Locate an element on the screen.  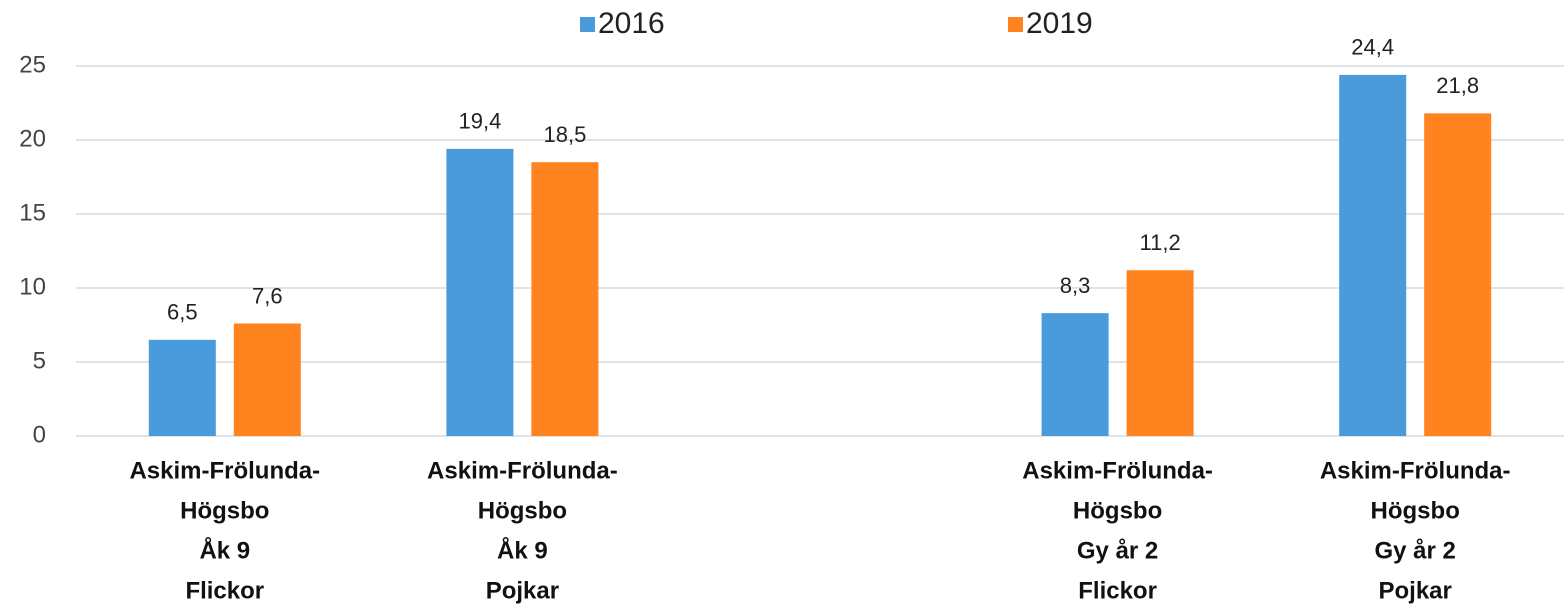
data-label: 11,2 is located at coordinates (1160, 242).